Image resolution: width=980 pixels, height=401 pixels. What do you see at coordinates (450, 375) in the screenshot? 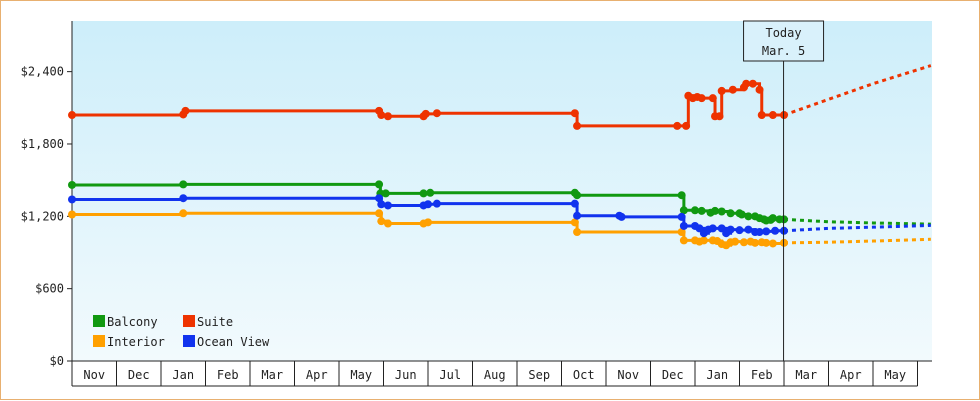
I see `month-label: Jul` at bounding box center [450, 375].